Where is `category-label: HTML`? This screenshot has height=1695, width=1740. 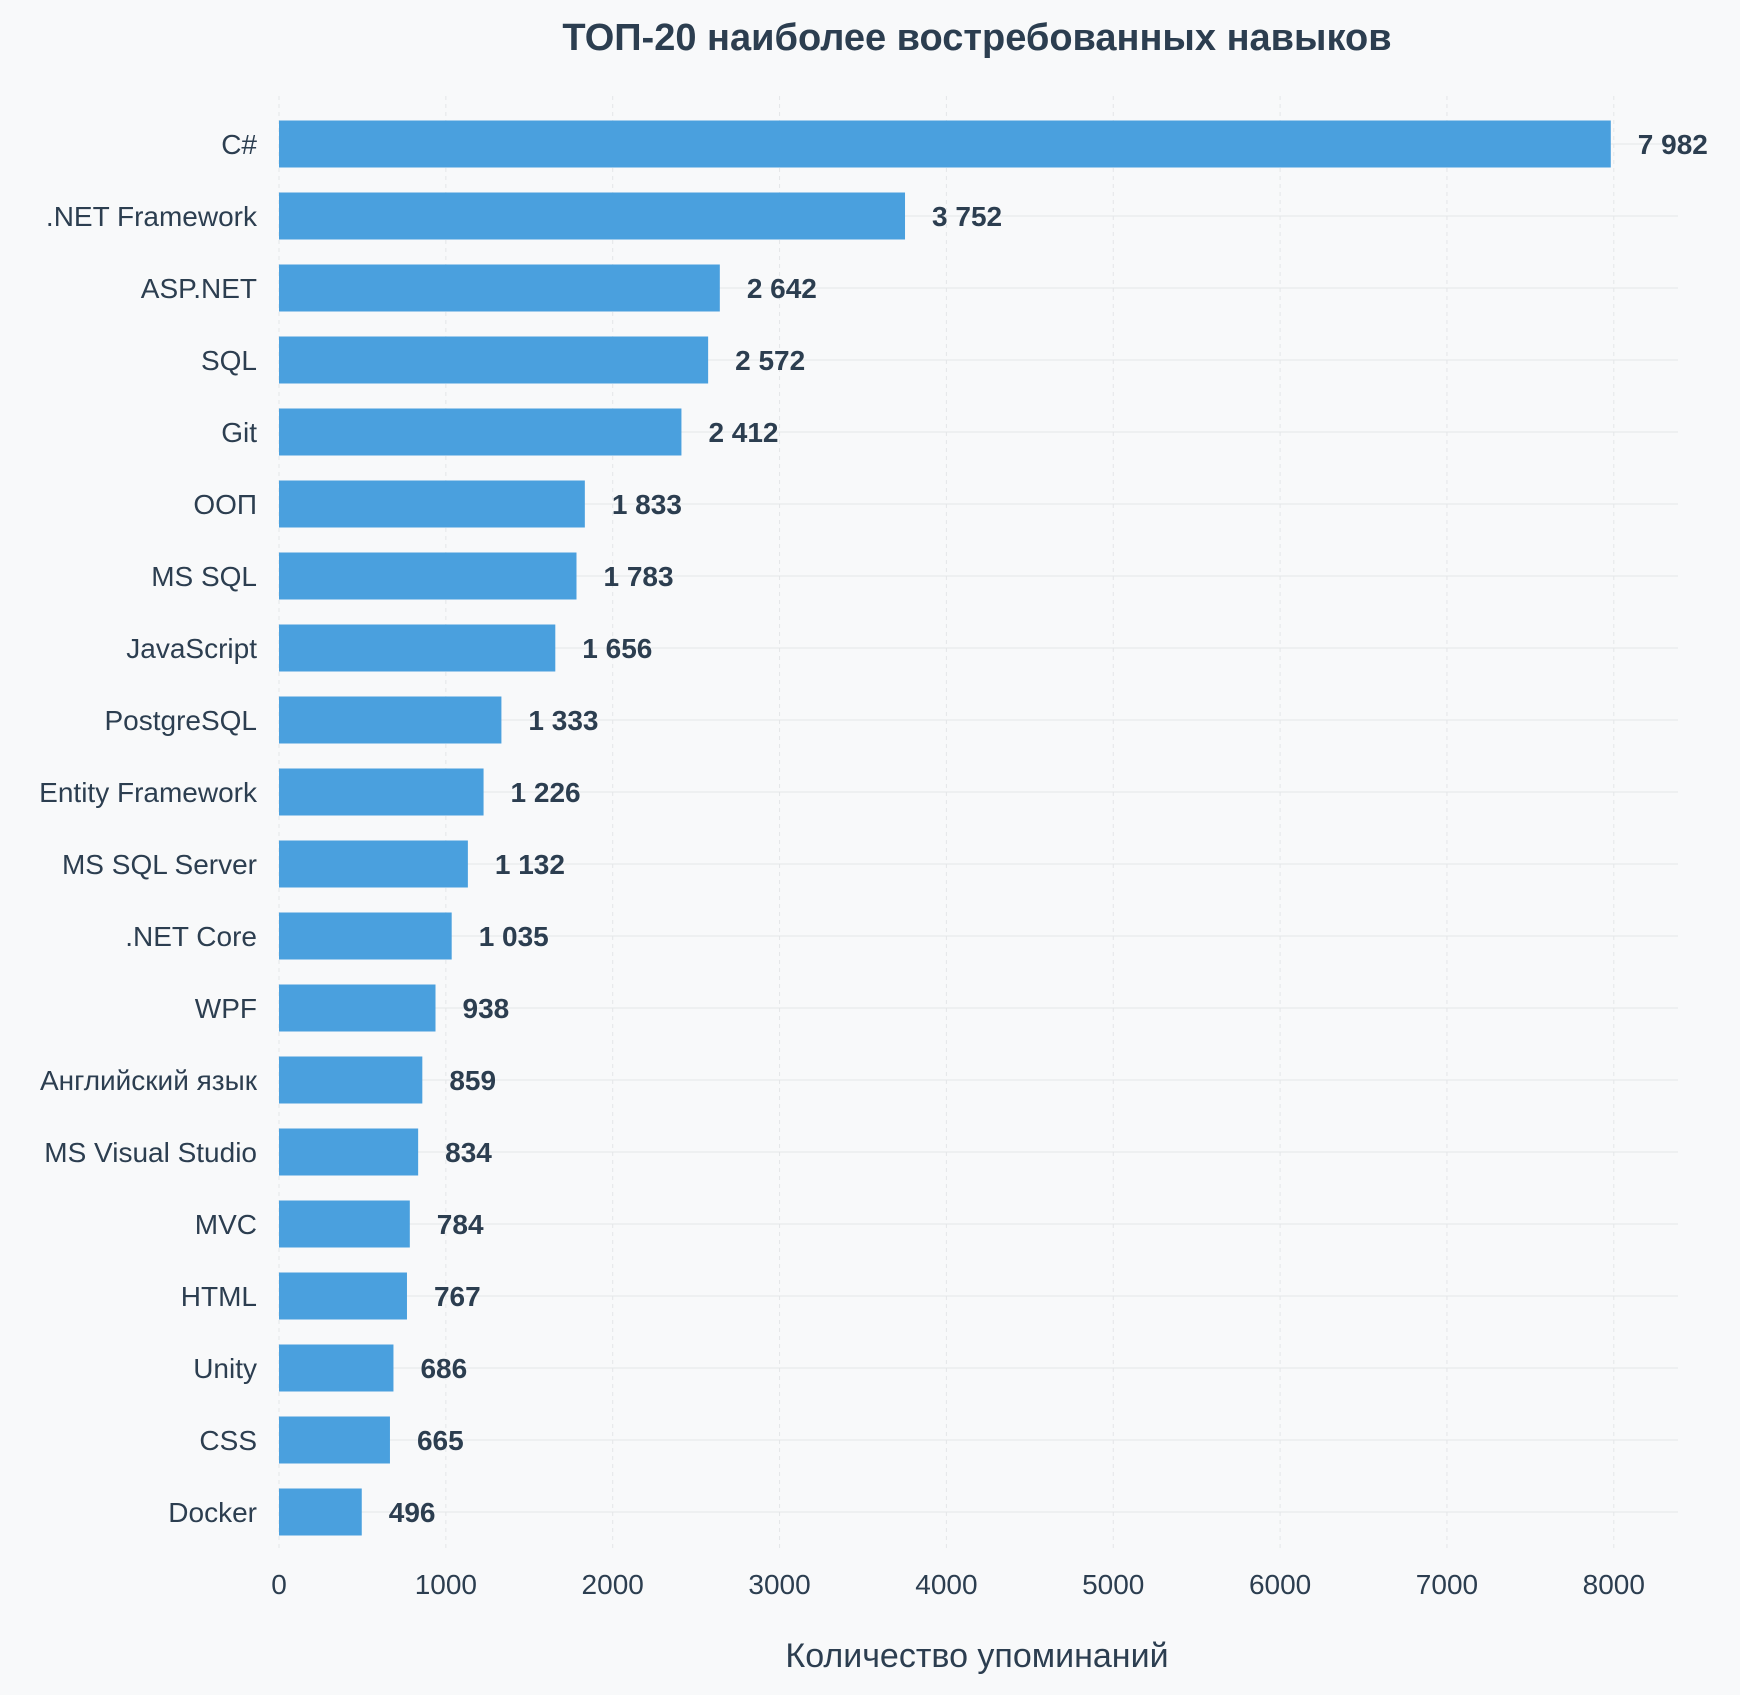 category-label: HTML is located at coordinates (219, 1296).